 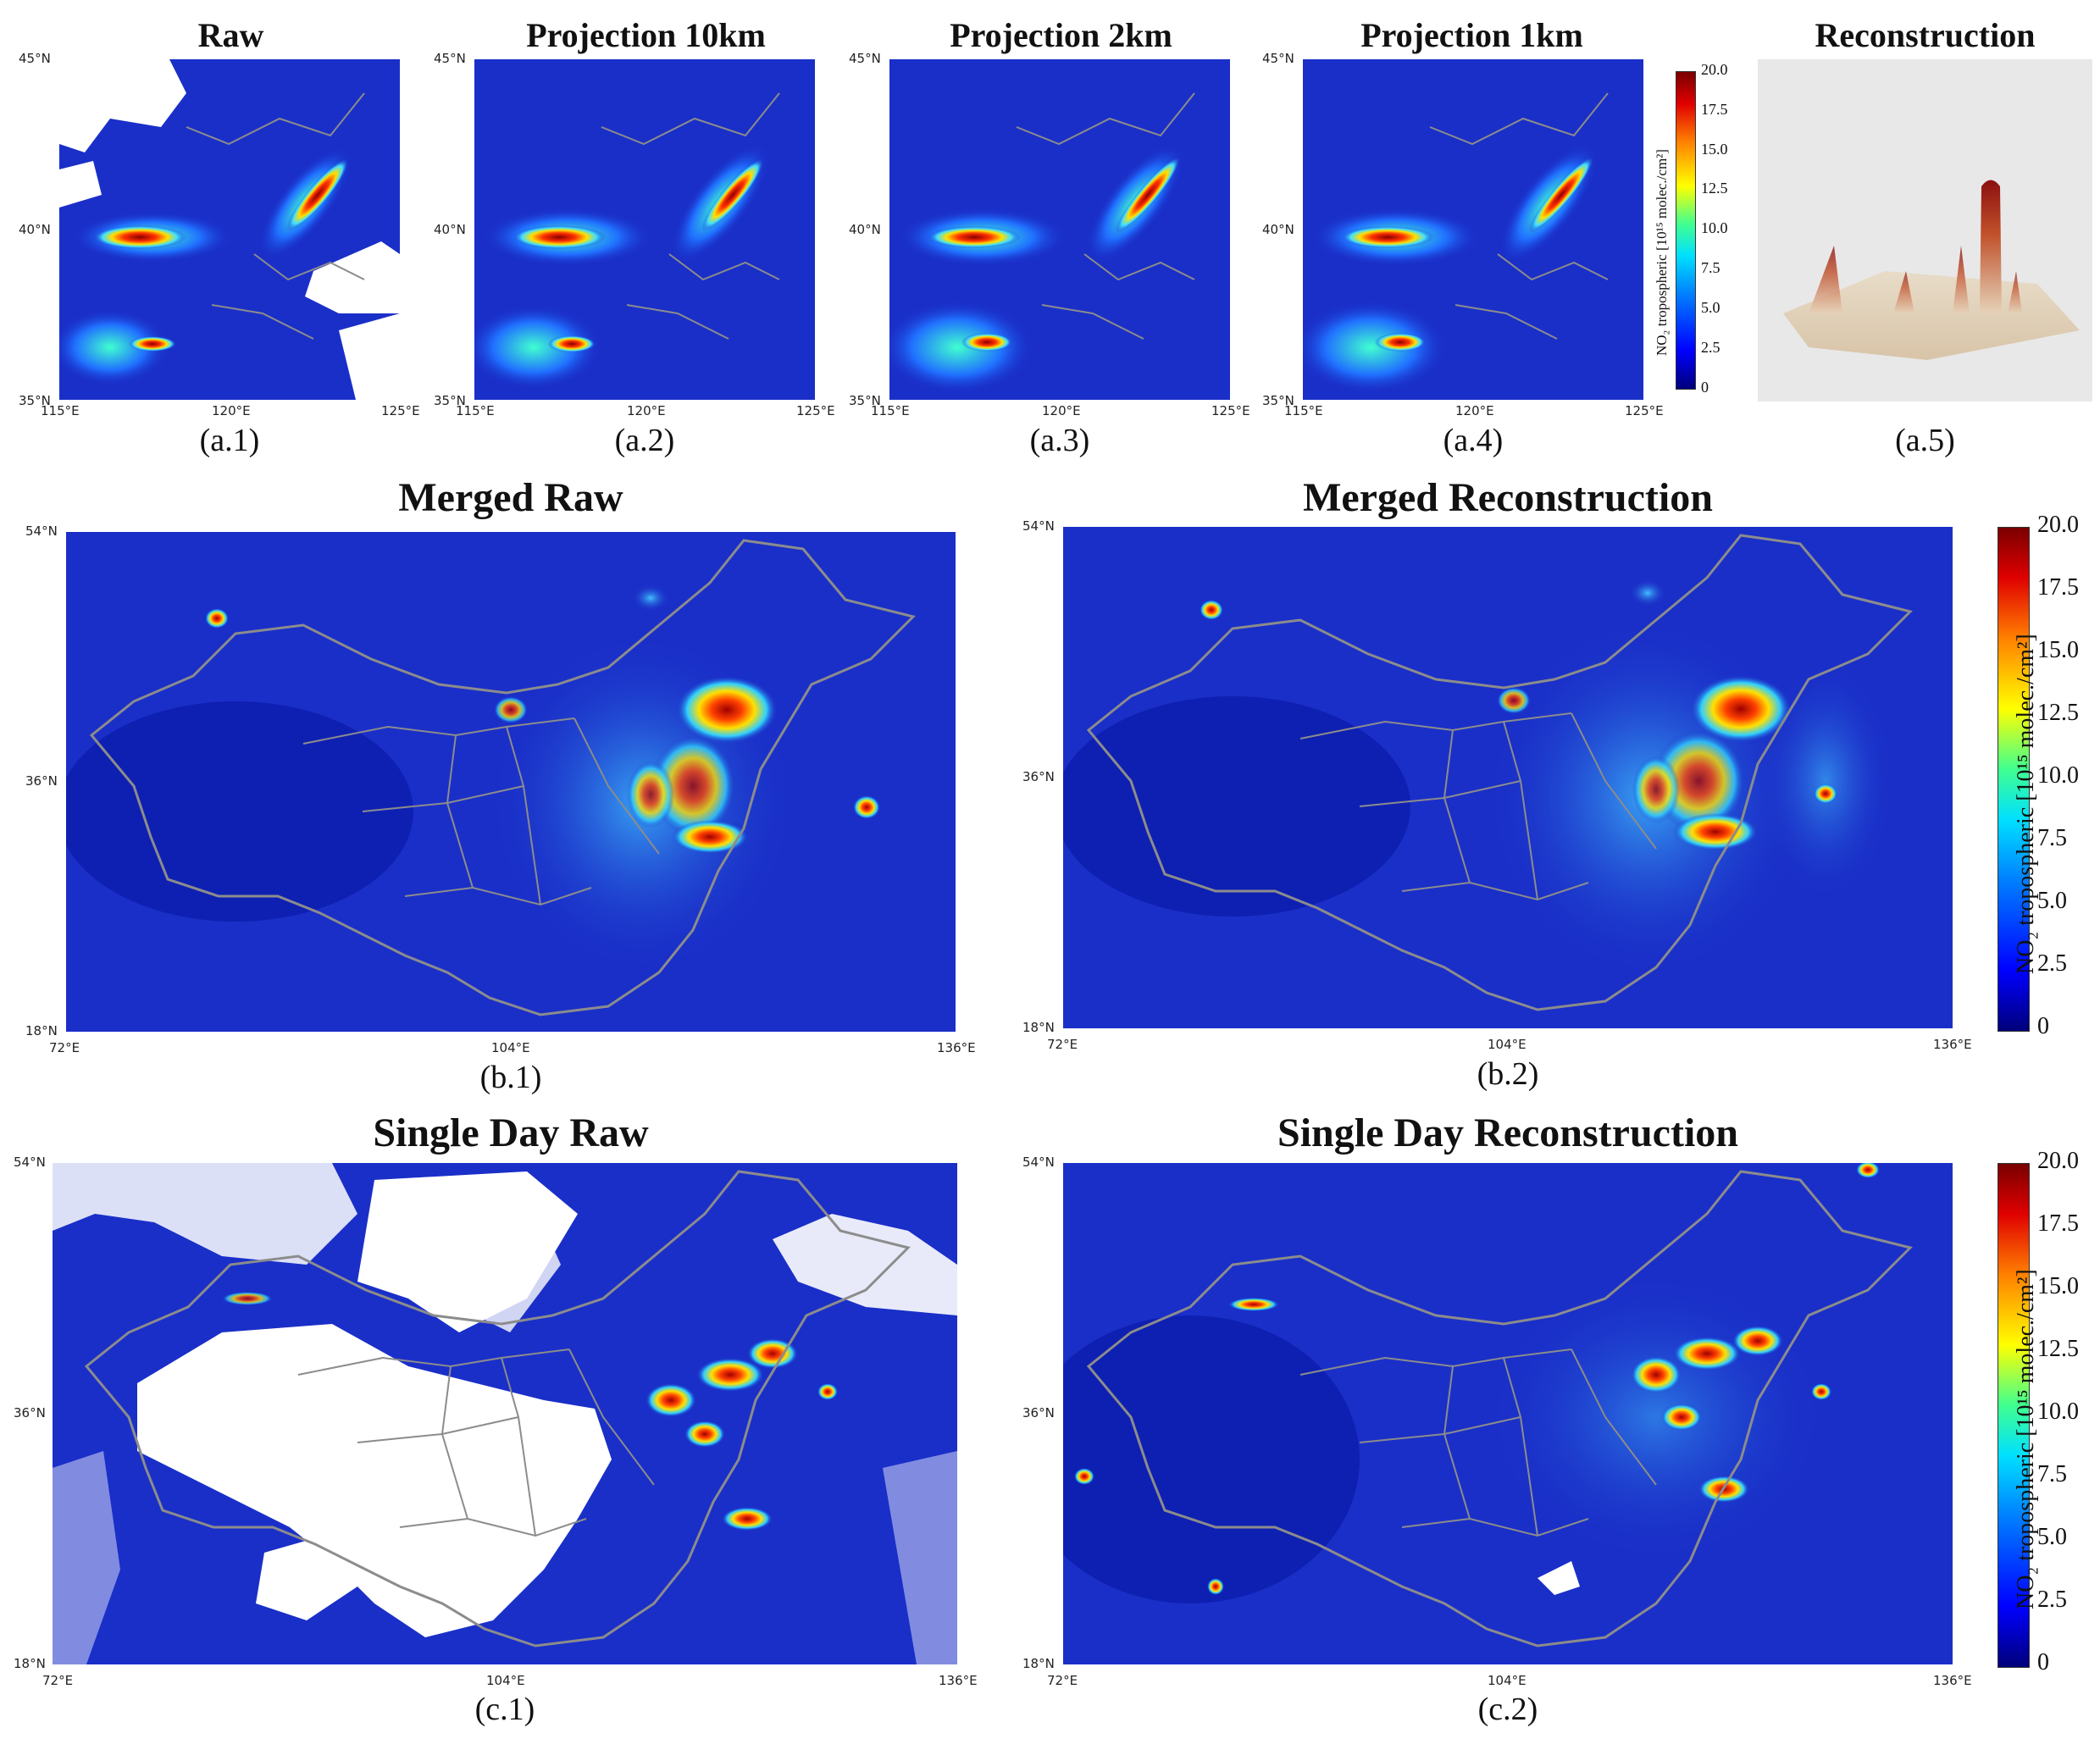 I want to click on map-a1-svg, so click(x=229, y=230).